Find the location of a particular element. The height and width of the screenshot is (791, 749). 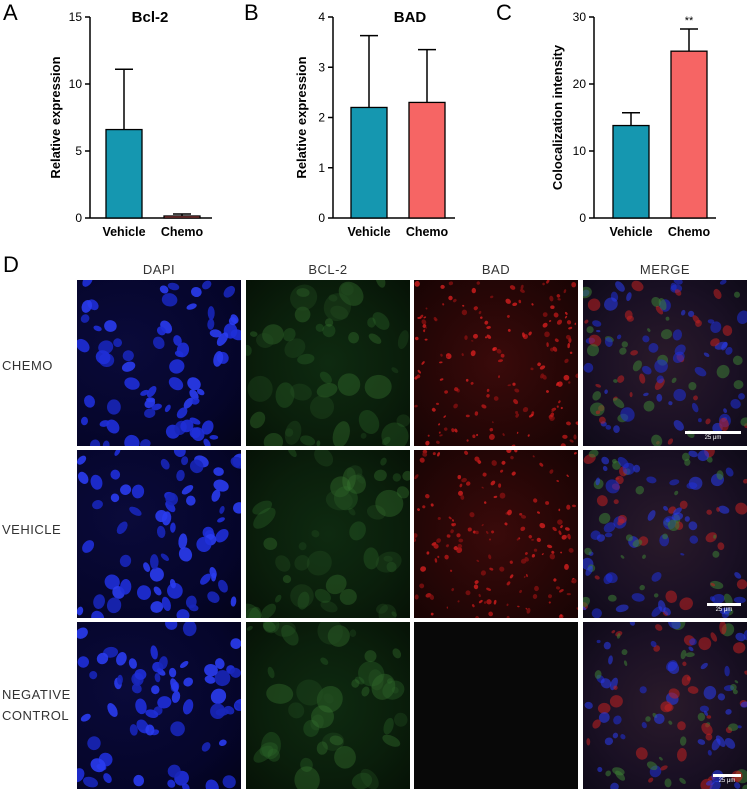

micrograph-vehicle-bcl2 is located at coordinates (328, 534).